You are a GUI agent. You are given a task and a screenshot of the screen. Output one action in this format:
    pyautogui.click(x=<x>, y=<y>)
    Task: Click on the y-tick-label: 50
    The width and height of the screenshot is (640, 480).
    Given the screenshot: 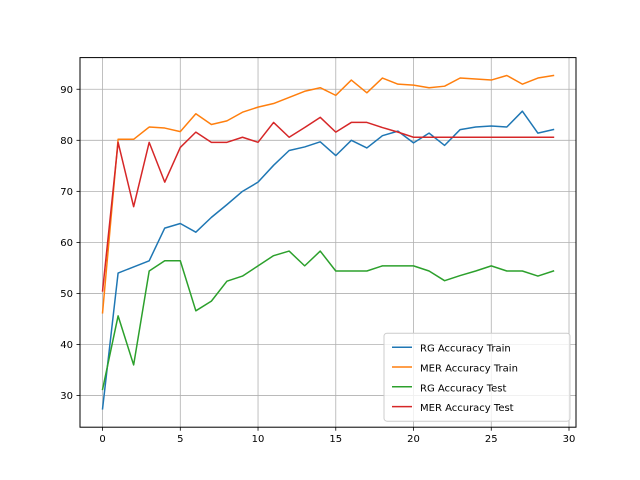 What is the action you would take?
    pyautogui.click(x=66, y=294)
    